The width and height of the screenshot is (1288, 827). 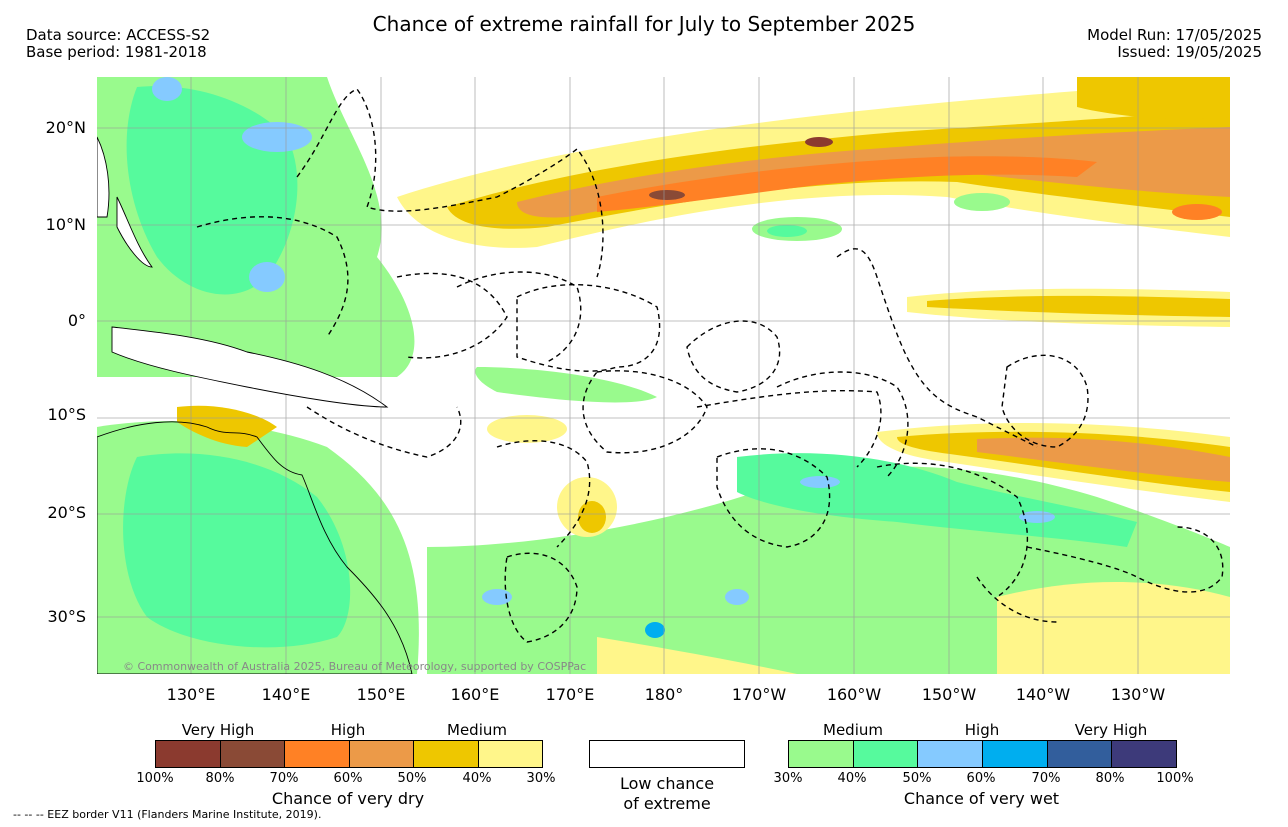 What do you see at coordinates (258, 539) in the screenshot?
I see `australia-wet-region` at bounding box center [258, 539].